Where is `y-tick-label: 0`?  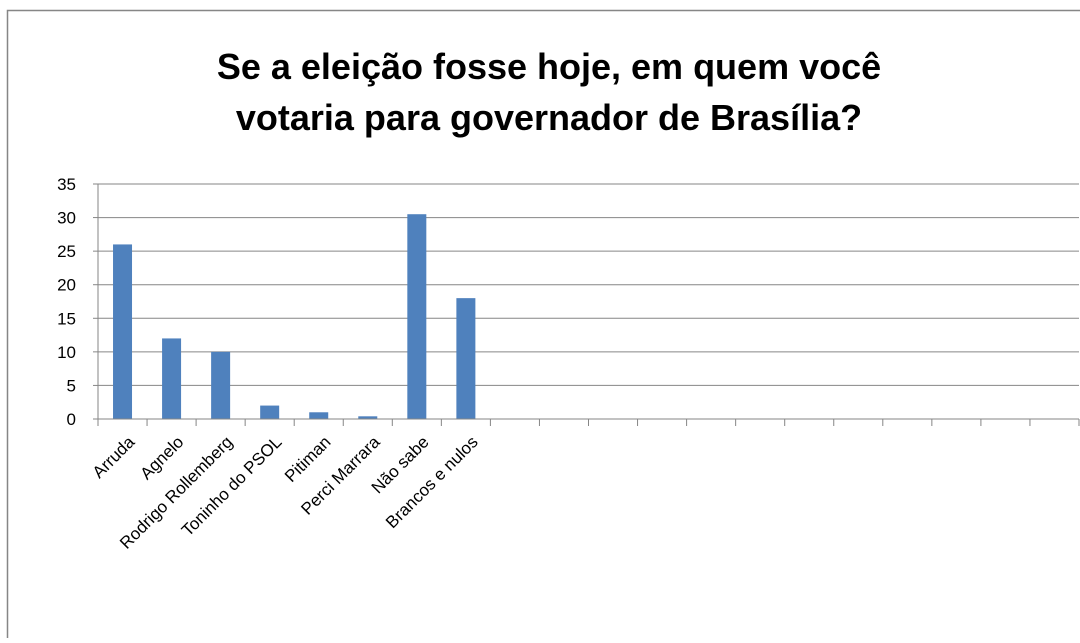 y-tick-label: 0 is located at coordinates (71, 419).